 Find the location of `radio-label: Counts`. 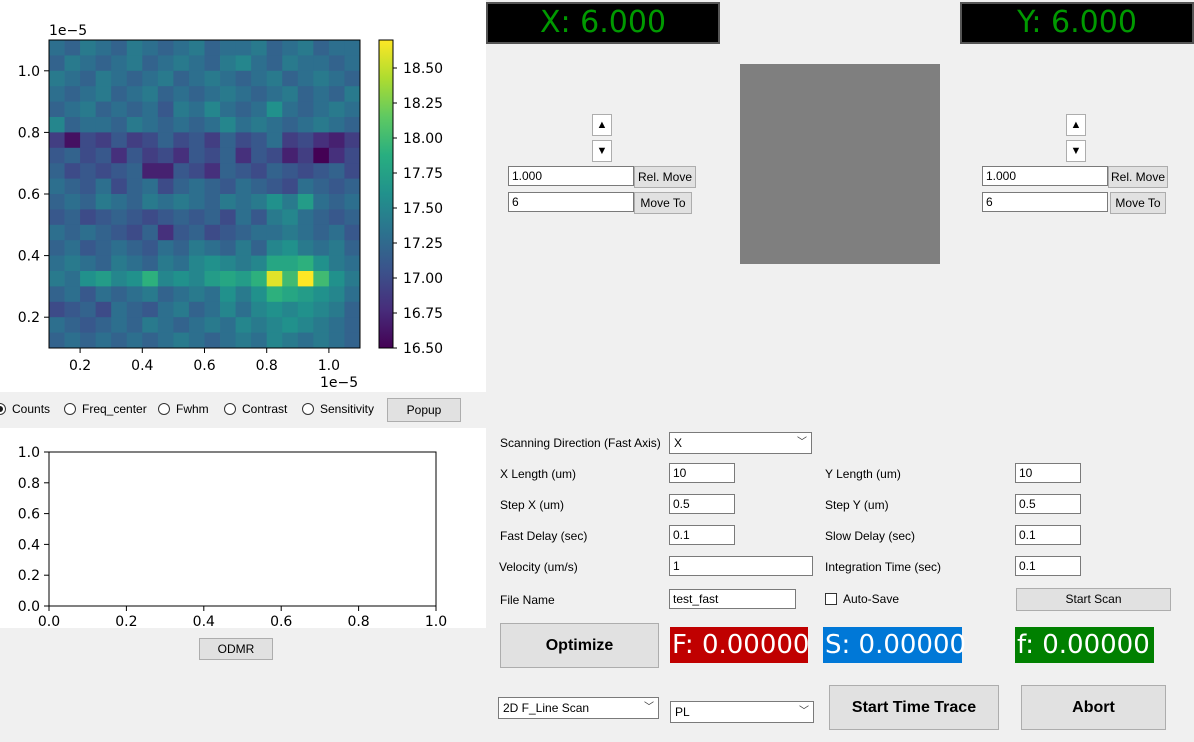

radio-label: Counts is located at coordinates (31, 409).